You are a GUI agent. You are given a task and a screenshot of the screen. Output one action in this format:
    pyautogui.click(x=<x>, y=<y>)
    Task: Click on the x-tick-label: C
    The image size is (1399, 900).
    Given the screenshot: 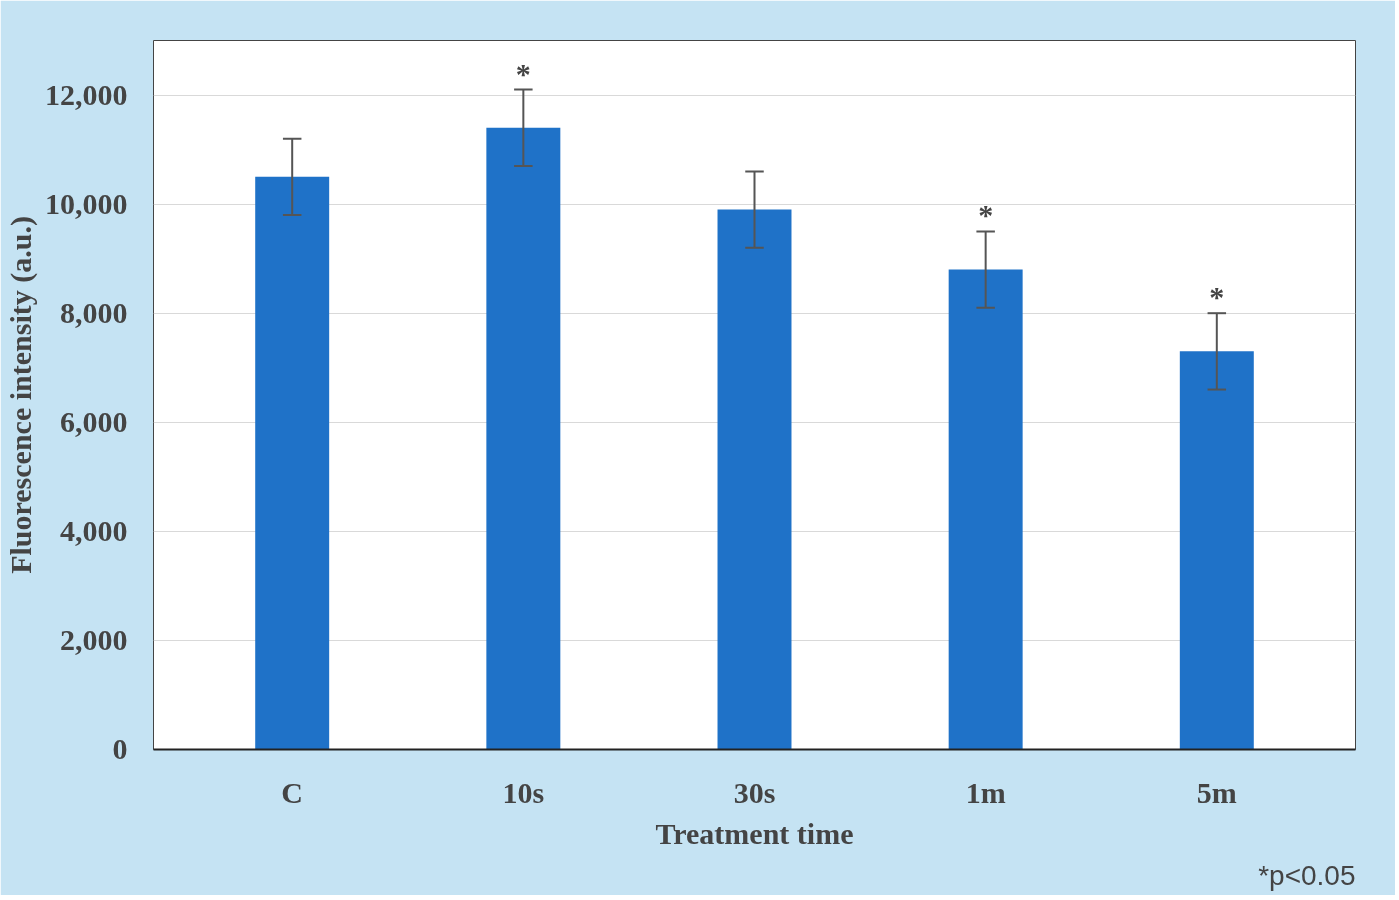 What is the action you would take?
    pyautogui.click(x=292, y=792)
    